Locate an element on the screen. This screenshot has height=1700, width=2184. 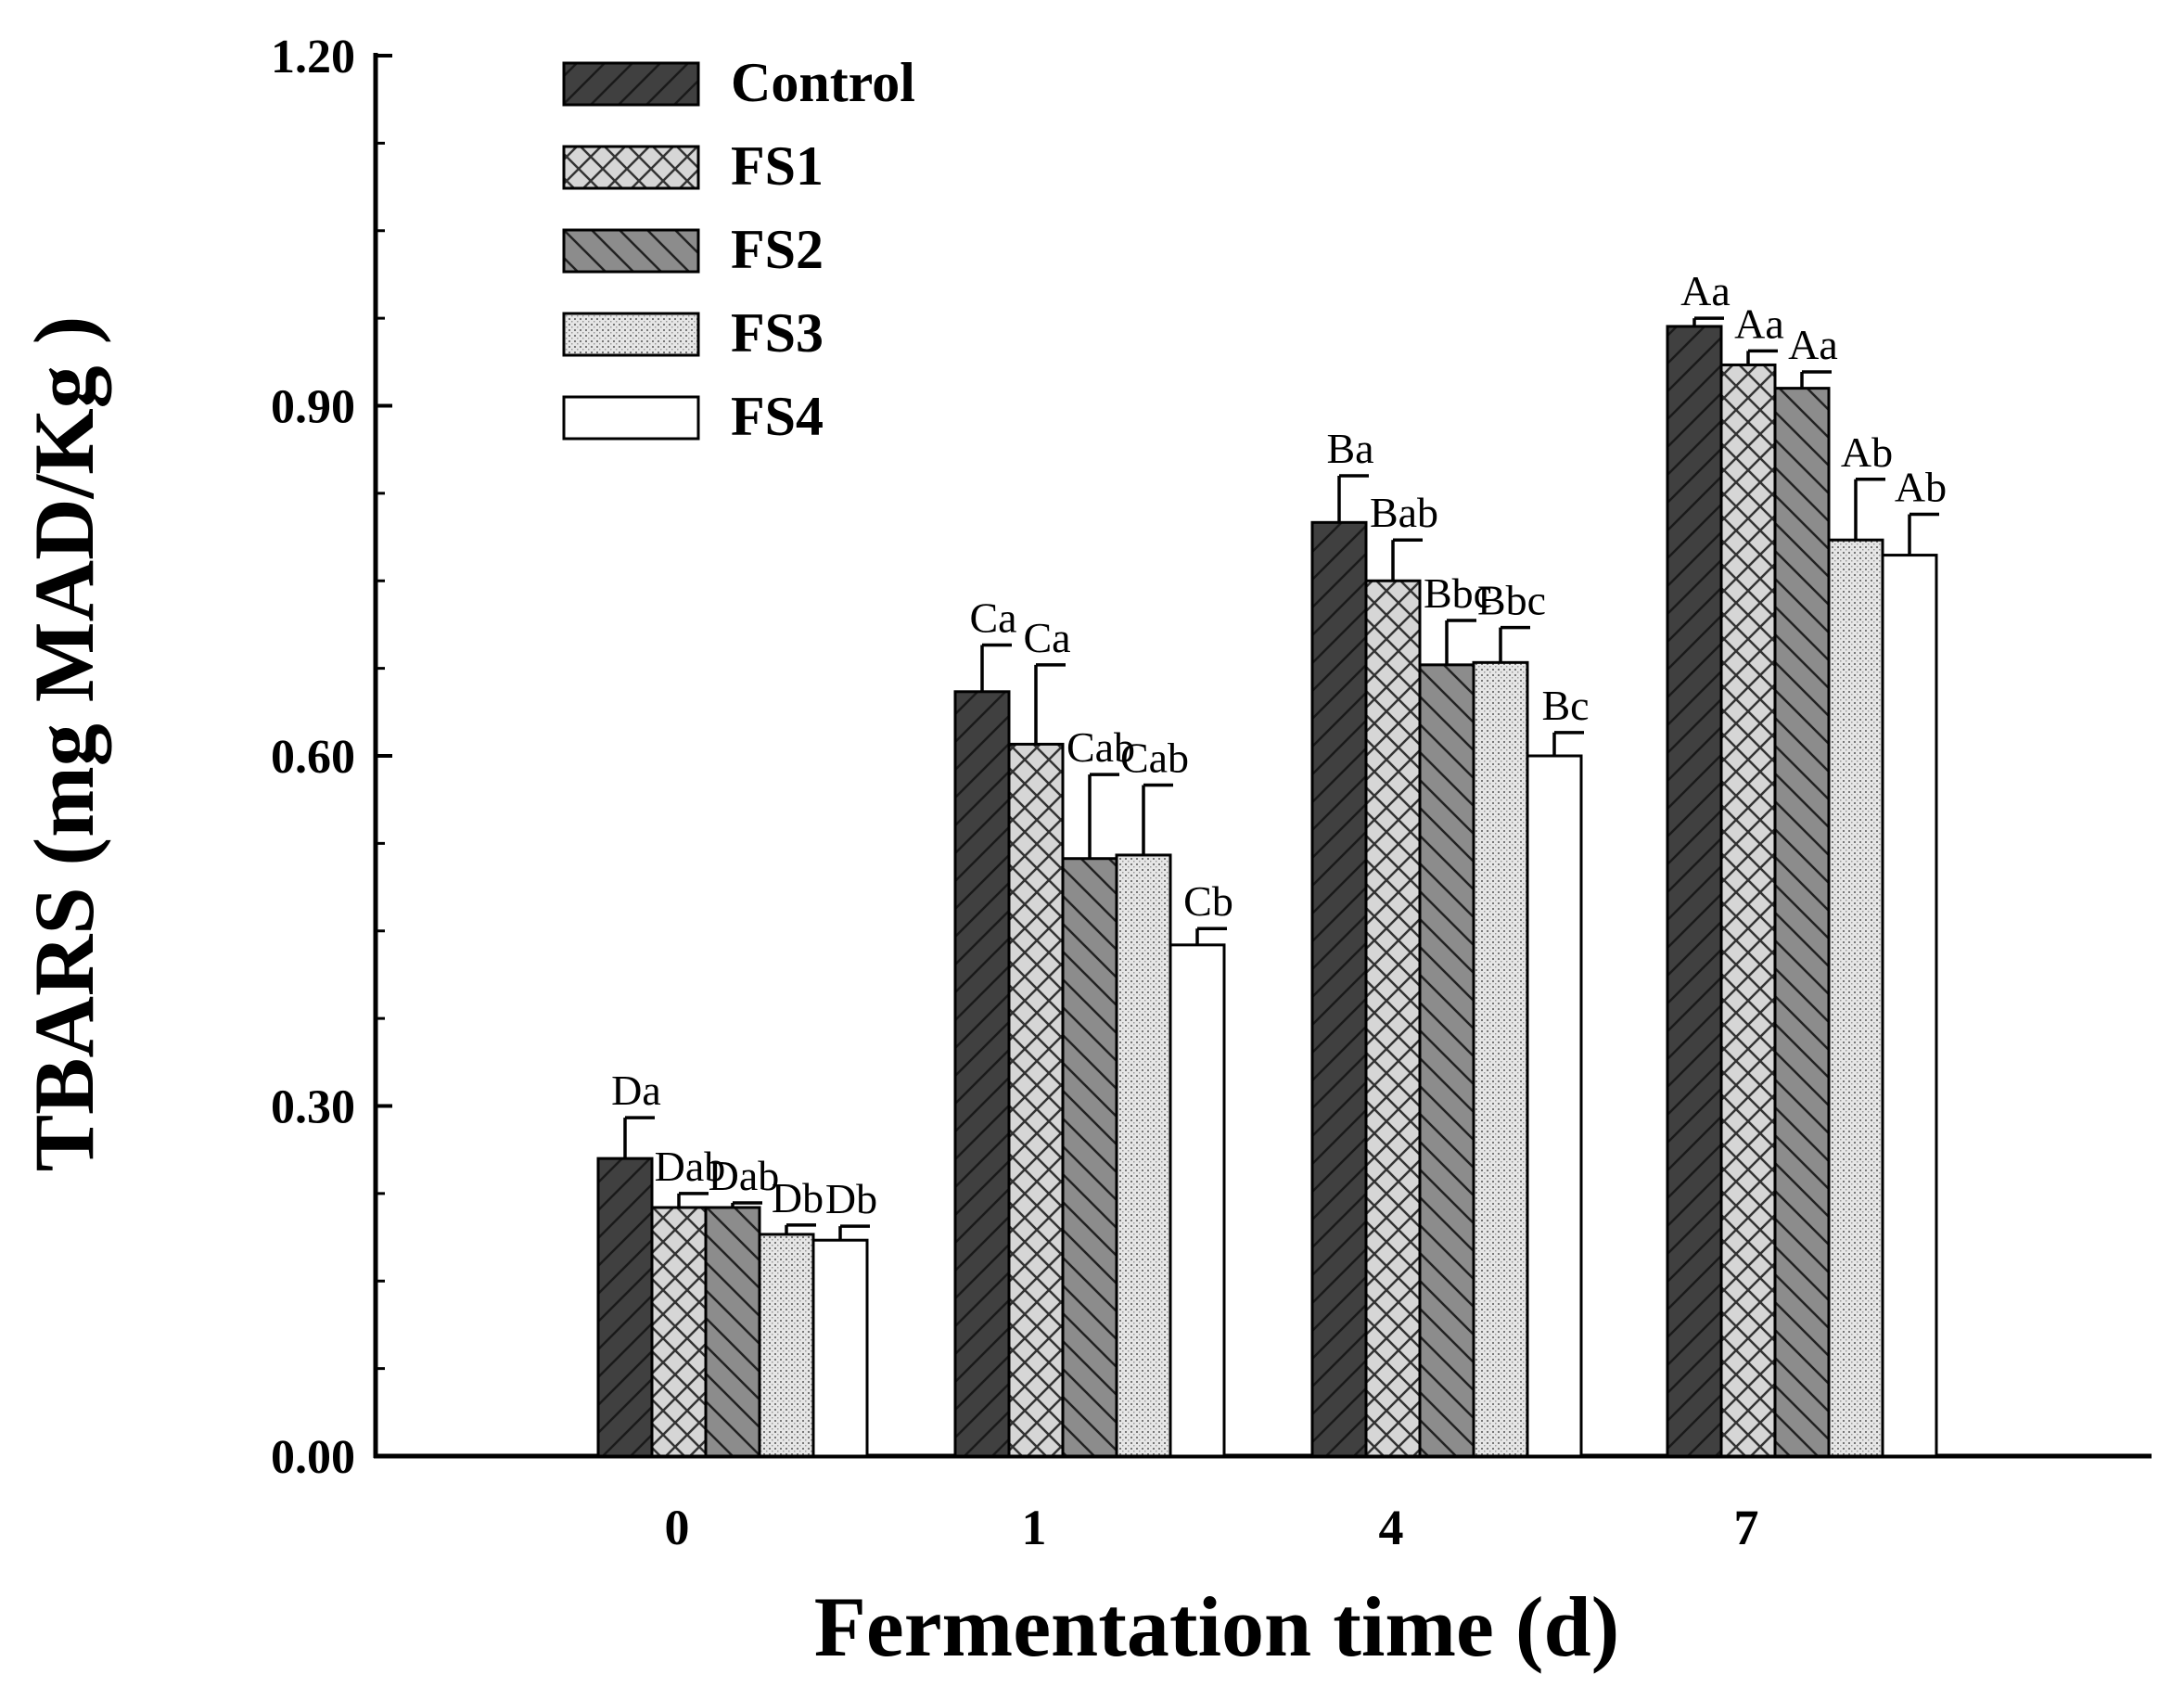
x-tick-label: 1 is located at coordinates (1034, 1527).